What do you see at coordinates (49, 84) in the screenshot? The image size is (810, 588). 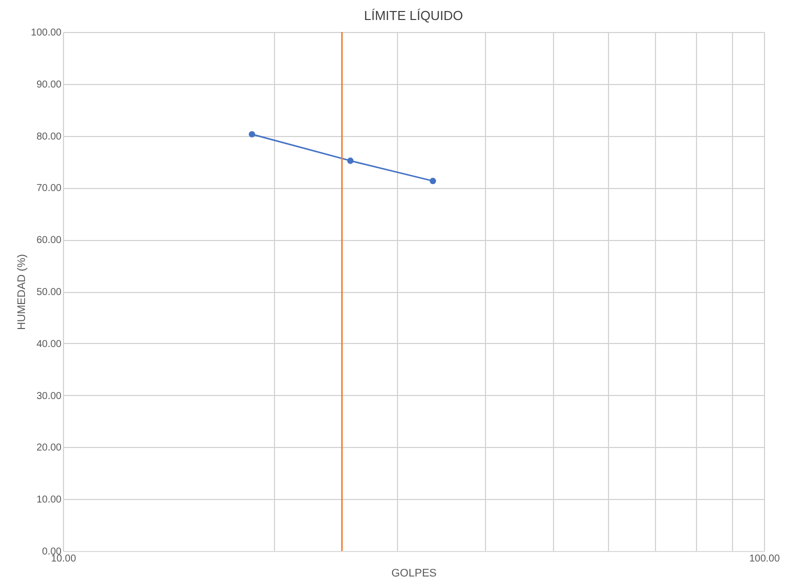 I see `y-tick-label: 90.00` at bounding box center [49, 84].